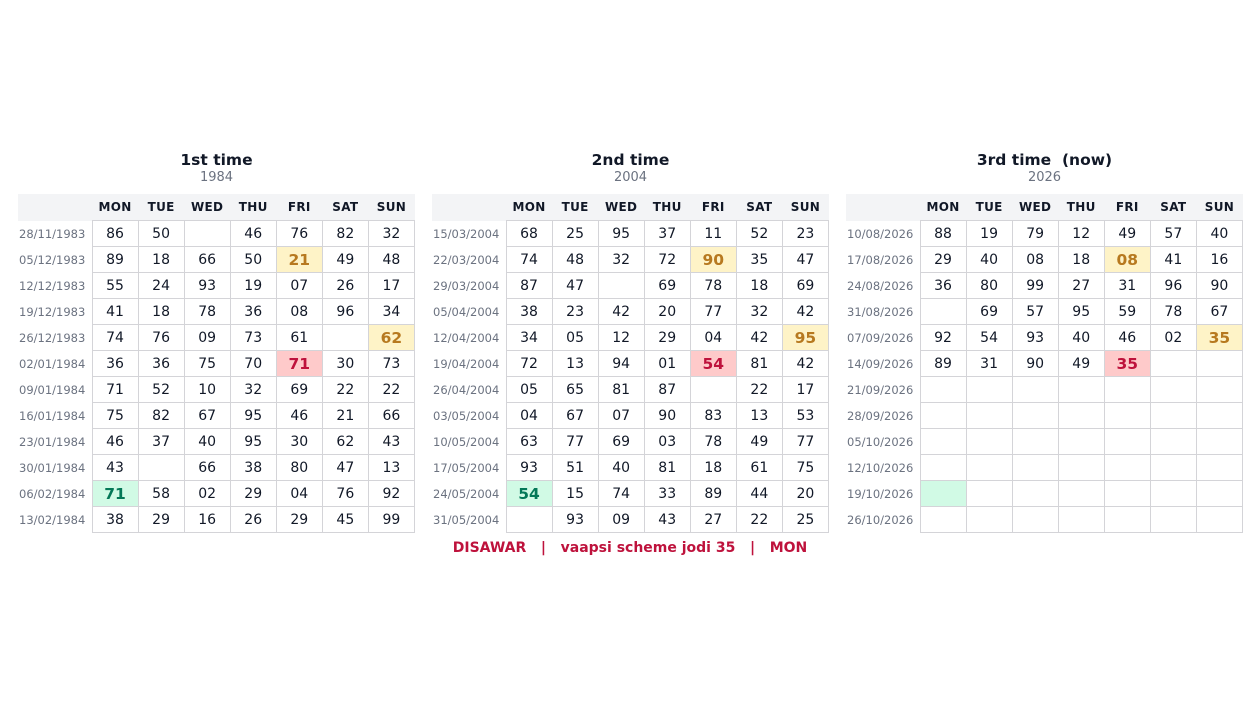 This screenshot has height=709, width=1260. Describe the element at coordinates (161, 493) in the screenshot. I see `result-cell: 58` at that location.